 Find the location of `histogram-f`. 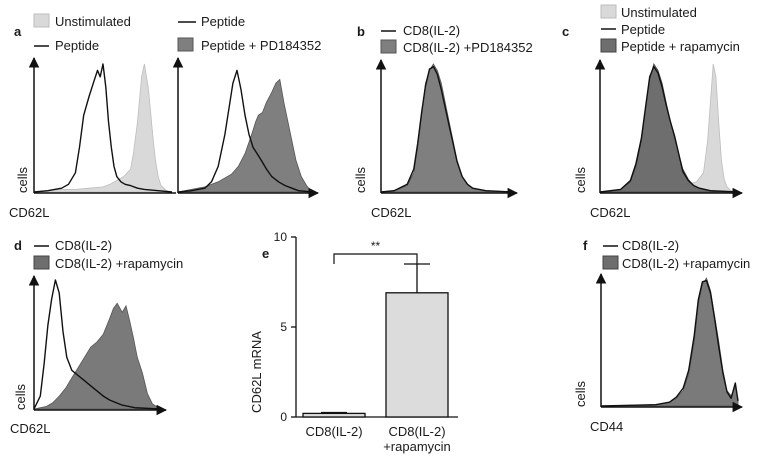

histogram-f is located at coordinates (669, 342).